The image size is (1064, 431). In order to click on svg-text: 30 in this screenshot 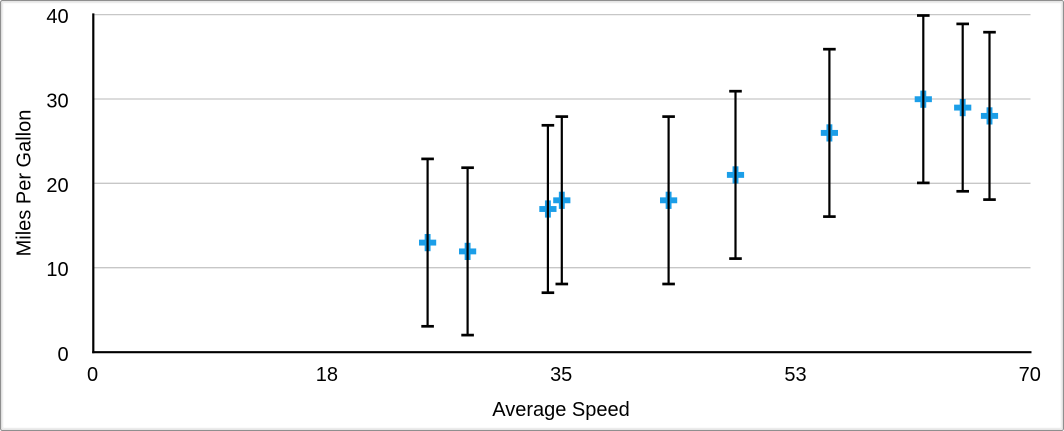, I will do `click(57, 102)`.